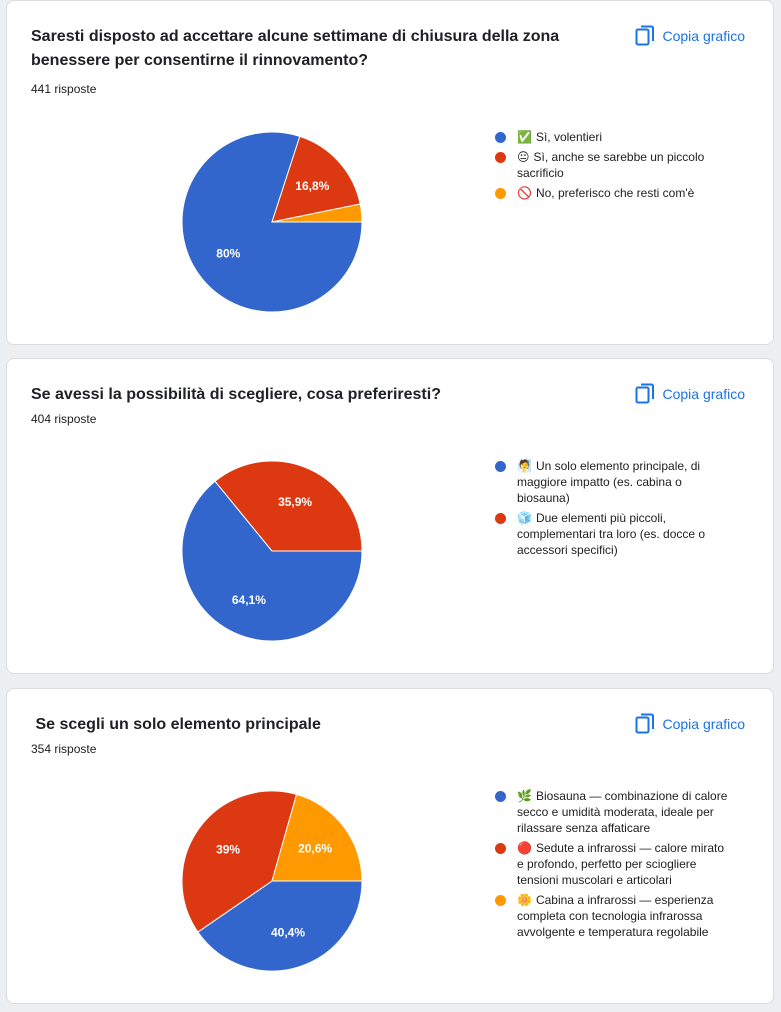 The height and width of the screenshot is (1012, 781). Describe the element at coordinates (524, 137) in the screenshot. I see `legend-emoji: ✅` at that location.